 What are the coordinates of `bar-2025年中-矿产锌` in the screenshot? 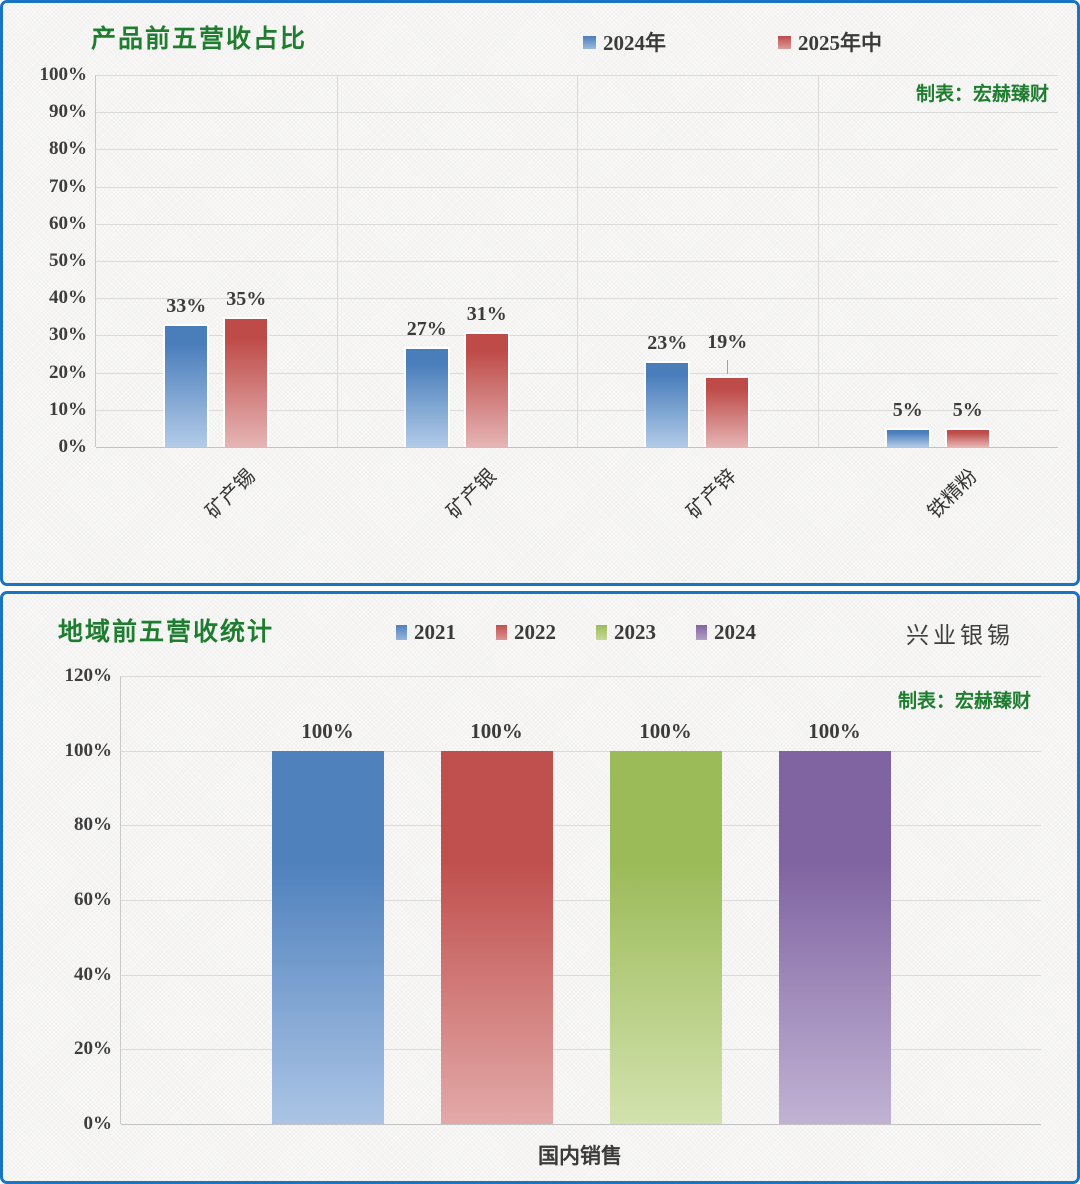 It's located at (727, 411).